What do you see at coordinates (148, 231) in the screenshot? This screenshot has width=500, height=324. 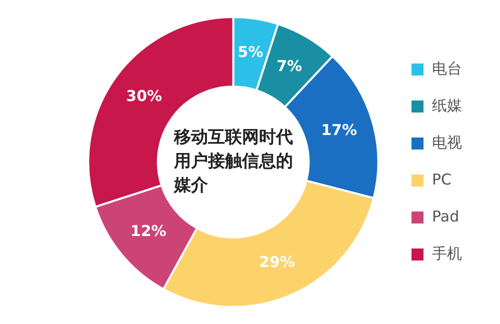 I see `data-label: 12%` at bounding box center [148, 231].